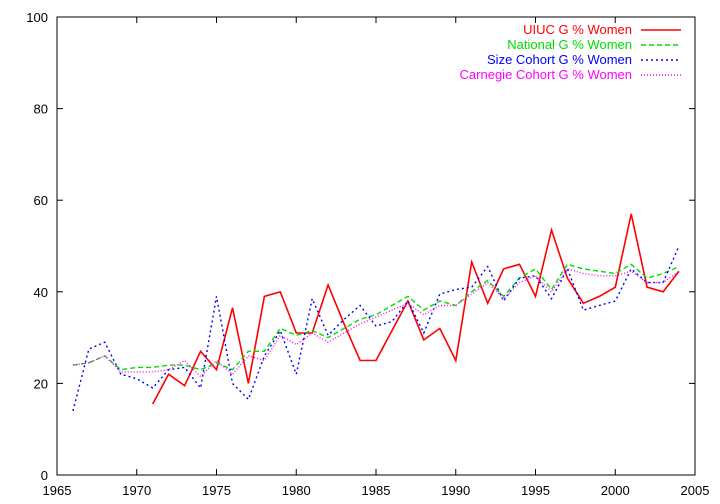 This screenshot has width=720, height=504. What do you see at coordinates (559, 59) in the screenshot?
I see `legend-label-3: Size Cohort G % Women` at bounding box center [559, 59].